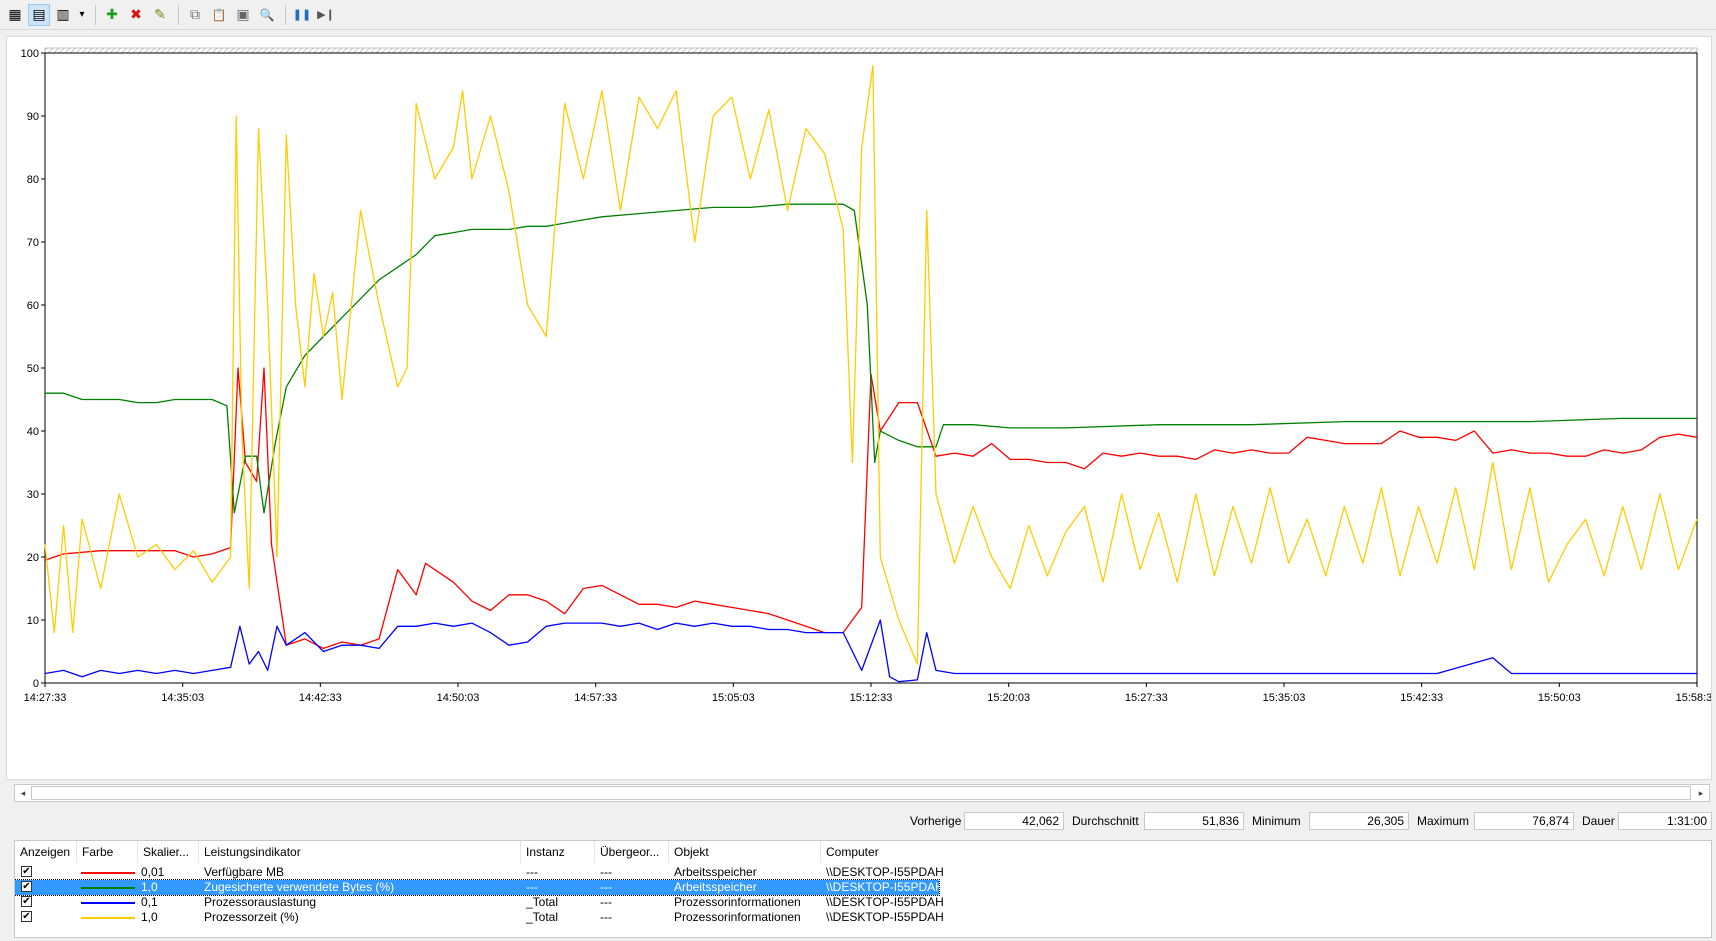  I want to click on highlight-icon: ✎, so click(160, 14).